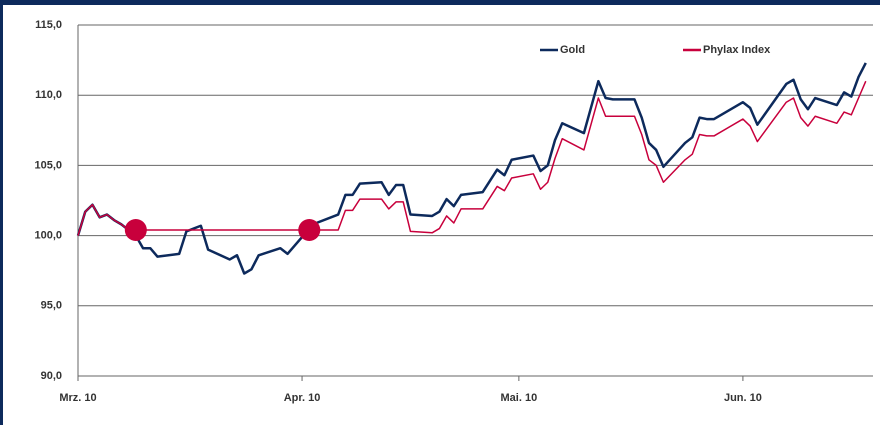 The width and height of the screenshot is (880, 425). What do you see at coordinates (572, 50) in the screenshot?
I see `legend-label: Gold` at bounding box center [572, 50].